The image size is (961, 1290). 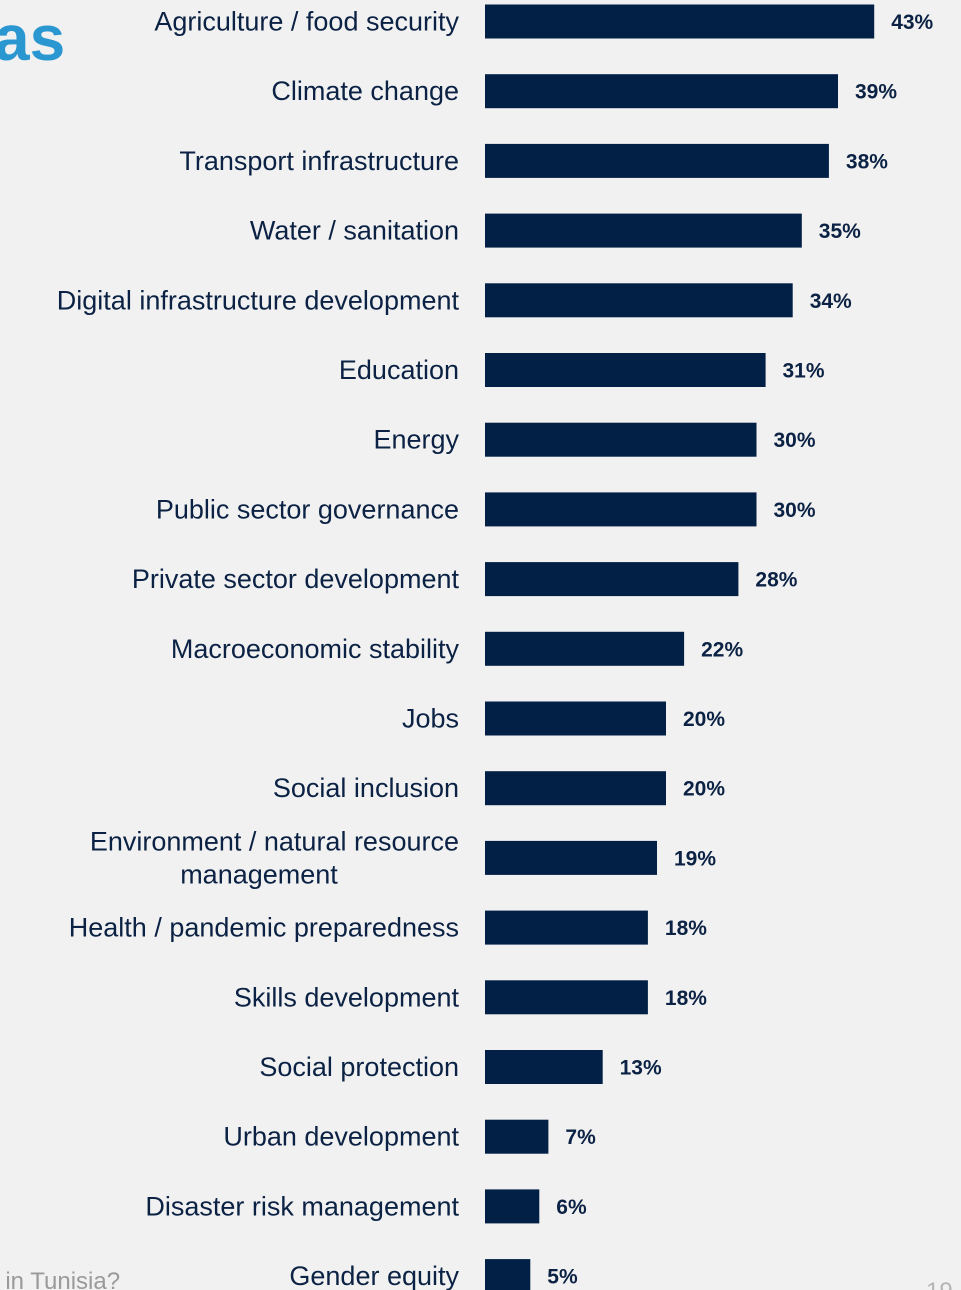 I want to click on bar-urban-development, so click(x=517, y=1136).